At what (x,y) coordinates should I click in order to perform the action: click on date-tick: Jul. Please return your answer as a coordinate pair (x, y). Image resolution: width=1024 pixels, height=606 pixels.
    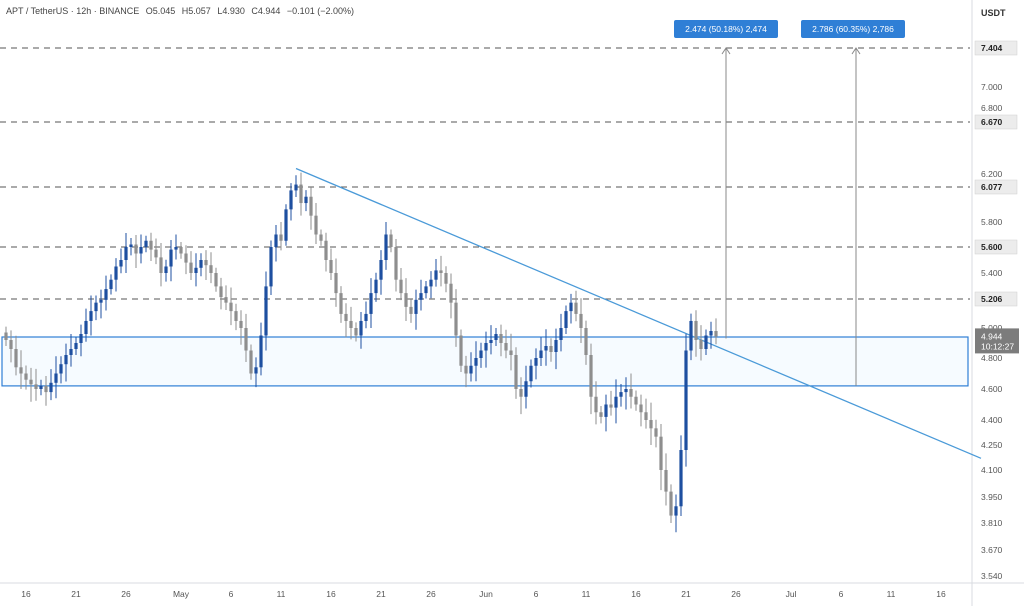
    Looking at the image, I should click on (791, 594).